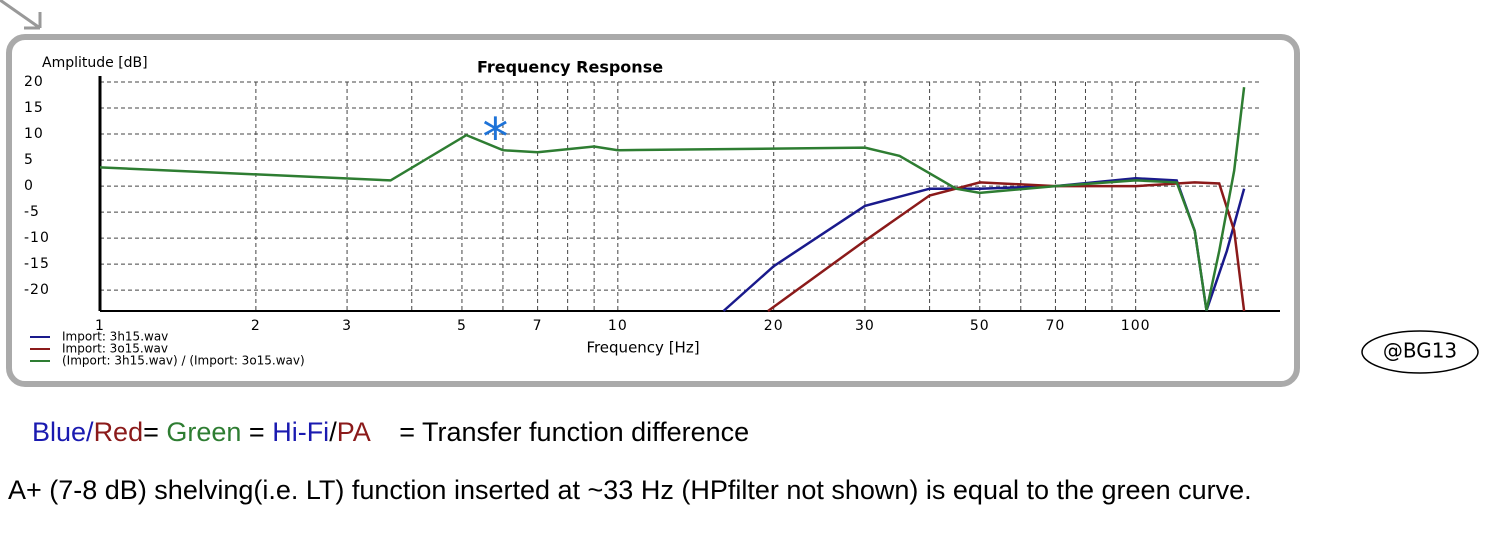  Describe the element at coordinates (32, 212) in the screenshot. I see `y-tick-label: -5` at that location.